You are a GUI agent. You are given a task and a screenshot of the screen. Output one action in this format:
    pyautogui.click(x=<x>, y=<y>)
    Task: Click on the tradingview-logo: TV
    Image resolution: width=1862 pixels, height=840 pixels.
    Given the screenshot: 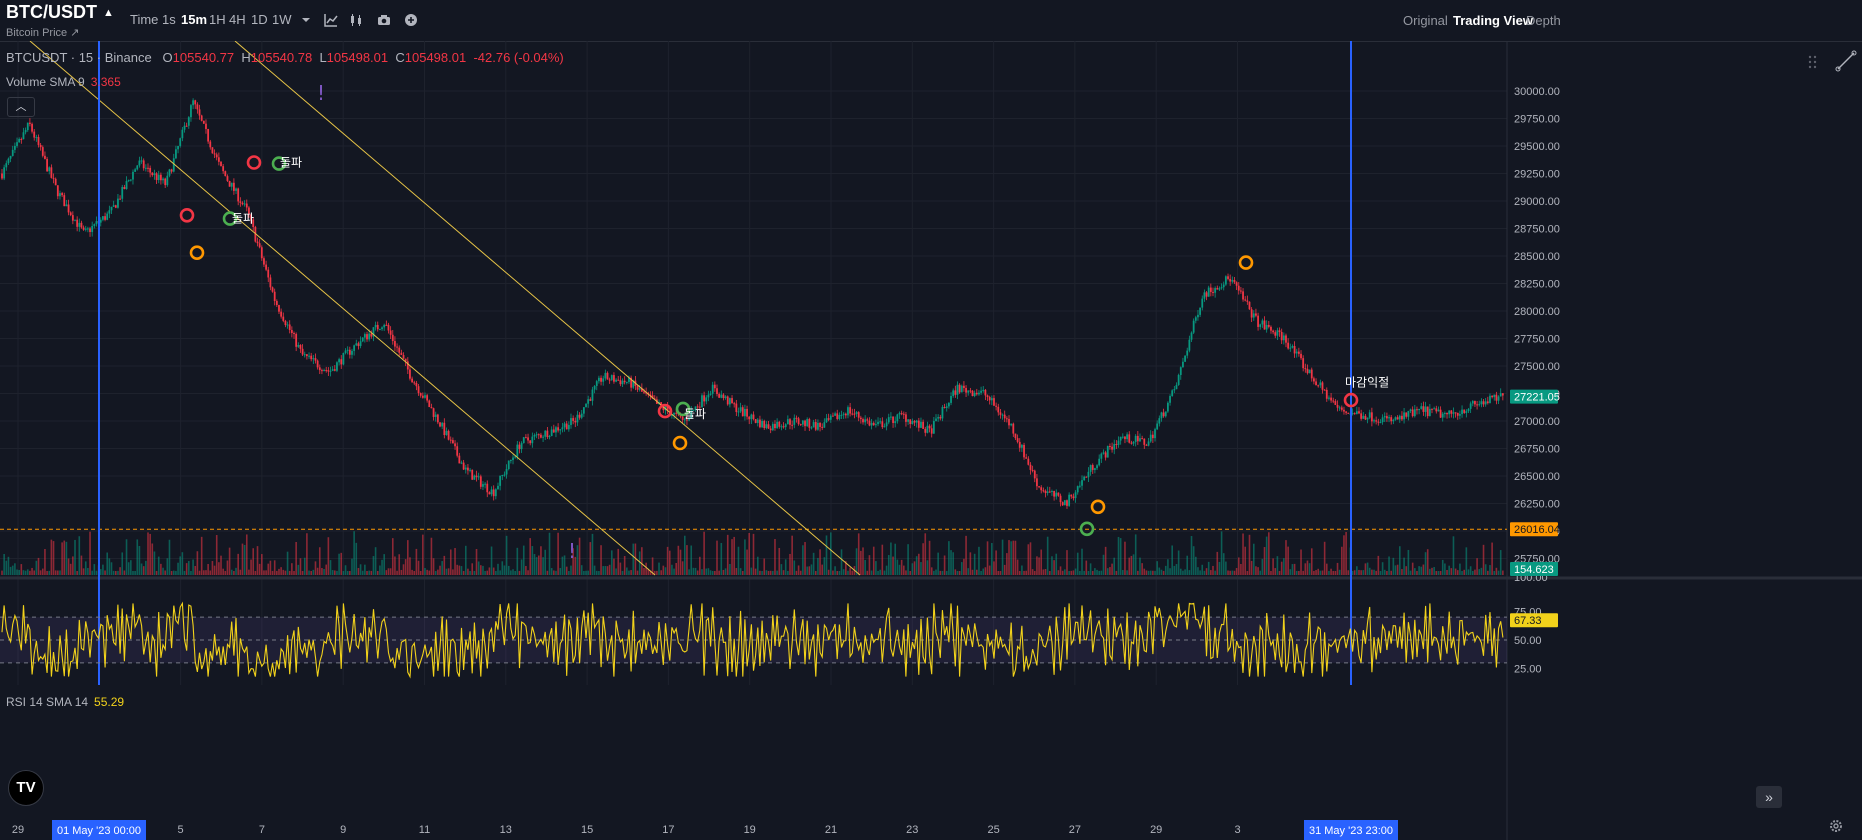 What is the action you would take?
    pyautogui.click(x=26, y=788)
    